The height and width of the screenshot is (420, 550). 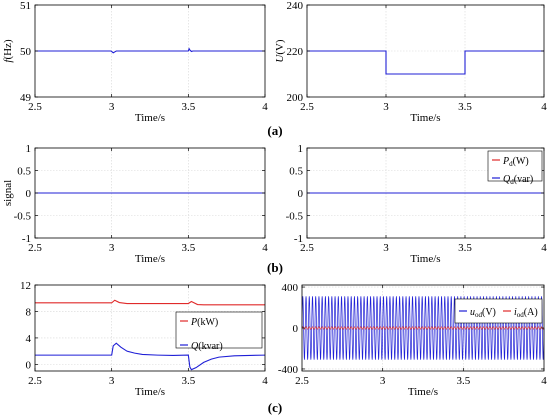 What do you see at coordinates (210, 346) in the screenshot?
I see `legend-unit: (kvar)` at bounding box center [210, 346].